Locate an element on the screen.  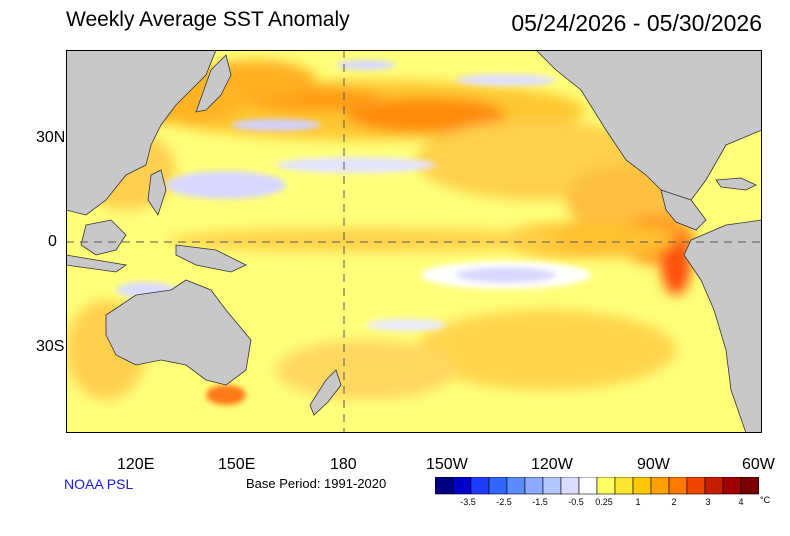
map-title: Weekly Average SST Anomaly is located at coordinates (208, 19).